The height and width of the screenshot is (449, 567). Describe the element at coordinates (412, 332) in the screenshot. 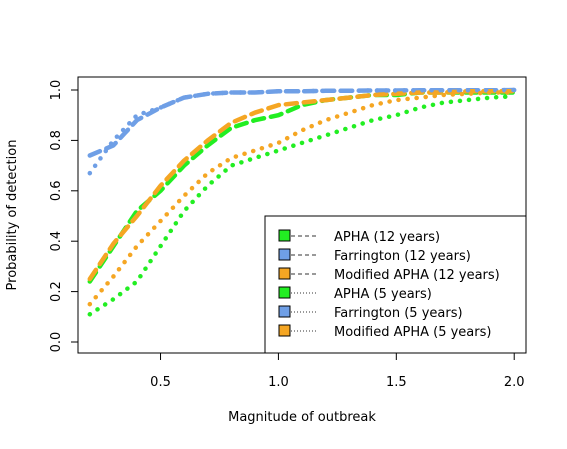

I see `legend-label: Modified APHA (5 years)` at that location.